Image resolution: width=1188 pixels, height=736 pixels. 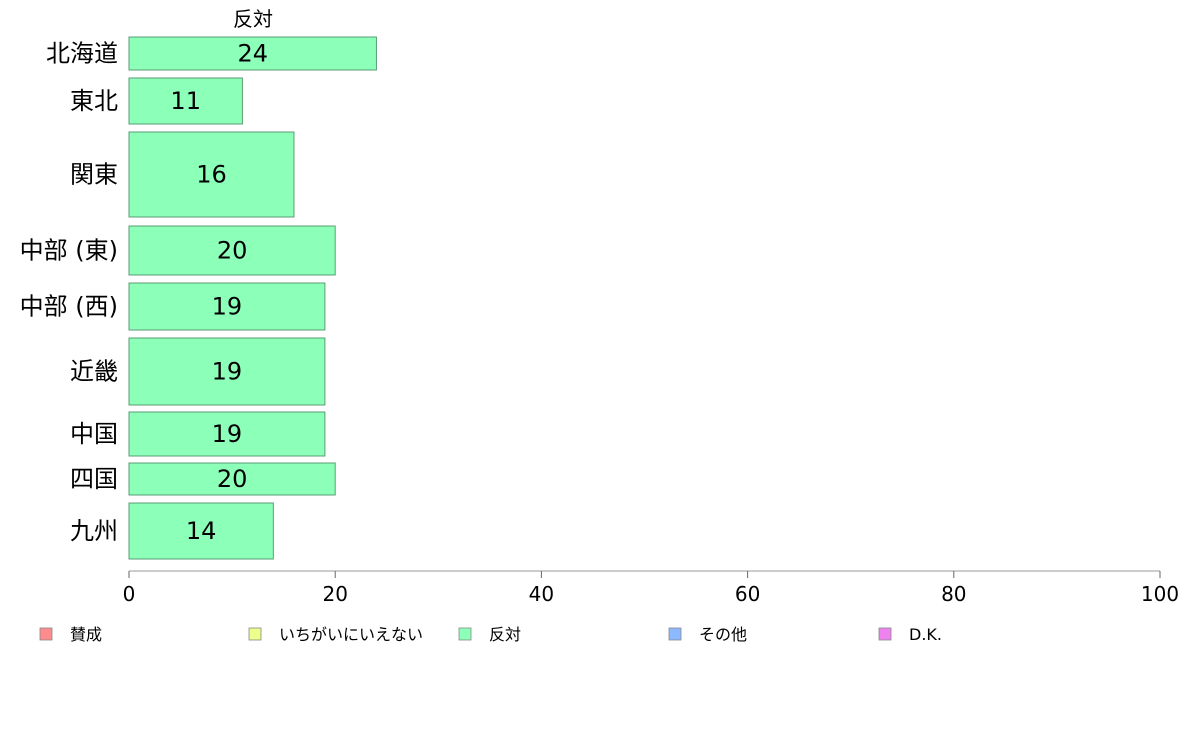 What do you see at coordinates (94, 101) in the screenshot?
I see `category-label: 東北` at bounding box center [94, 101].